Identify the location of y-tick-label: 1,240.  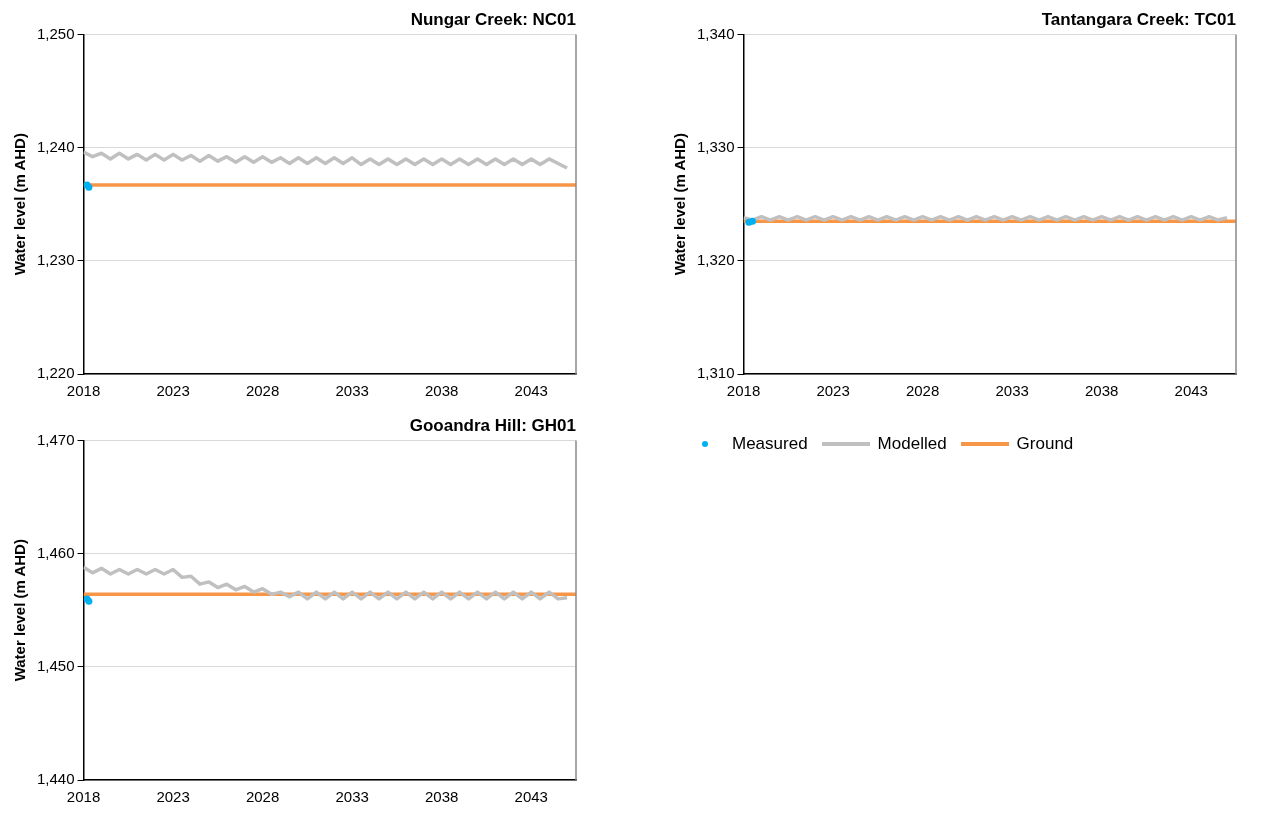
(55, 146).